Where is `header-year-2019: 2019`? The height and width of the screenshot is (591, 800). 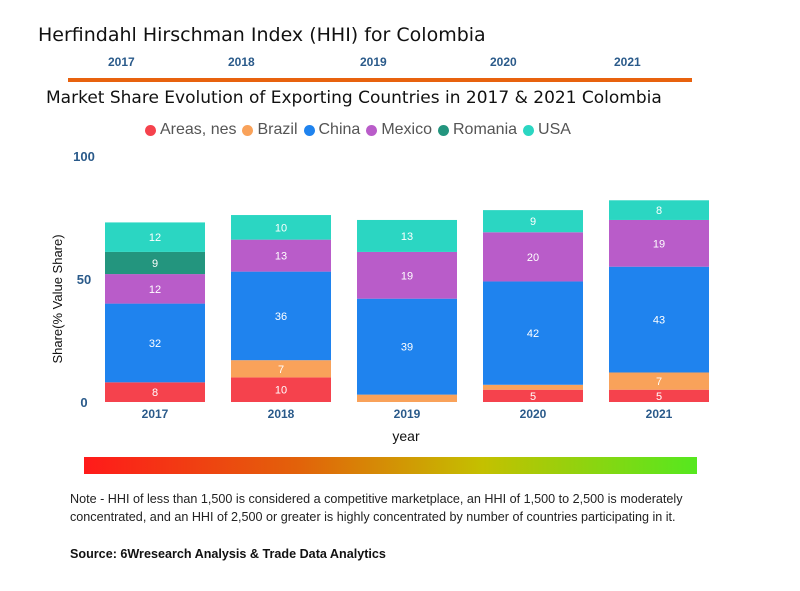
header-year-2019: 2019 is located at coordinates (373, 62).